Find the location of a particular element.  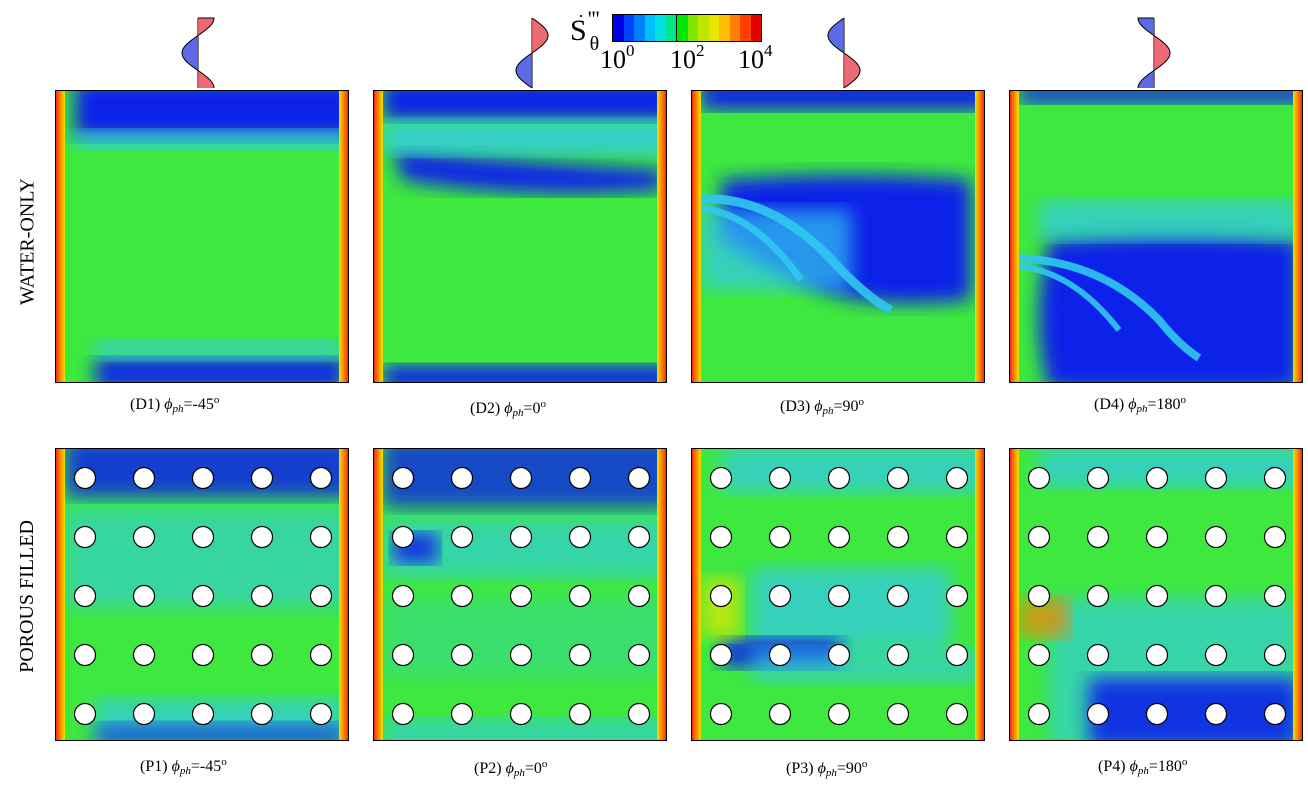

phase-wave-icon-d1 is located at coordinates (198, 53).